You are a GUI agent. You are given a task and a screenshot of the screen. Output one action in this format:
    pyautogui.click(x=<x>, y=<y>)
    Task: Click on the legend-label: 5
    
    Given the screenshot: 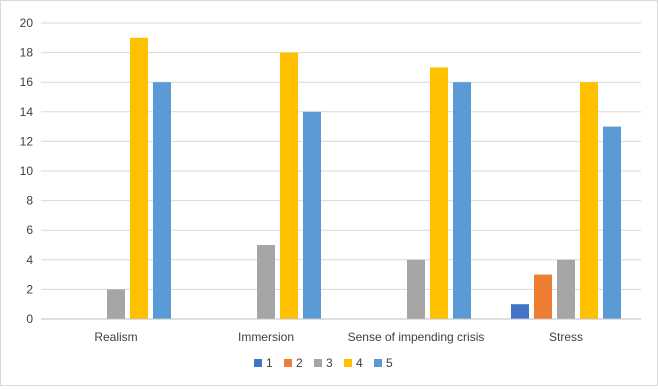 What is the action you would take?
    pyautogui.click(x=389, y=363)
    